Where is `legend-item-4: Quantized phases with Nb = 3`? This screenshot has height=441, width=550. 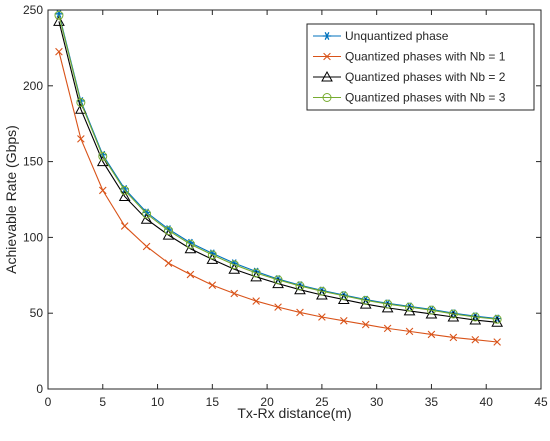 legend-item-4: Quantized phases with Nb = 3 is located at coordinates (409, 98).